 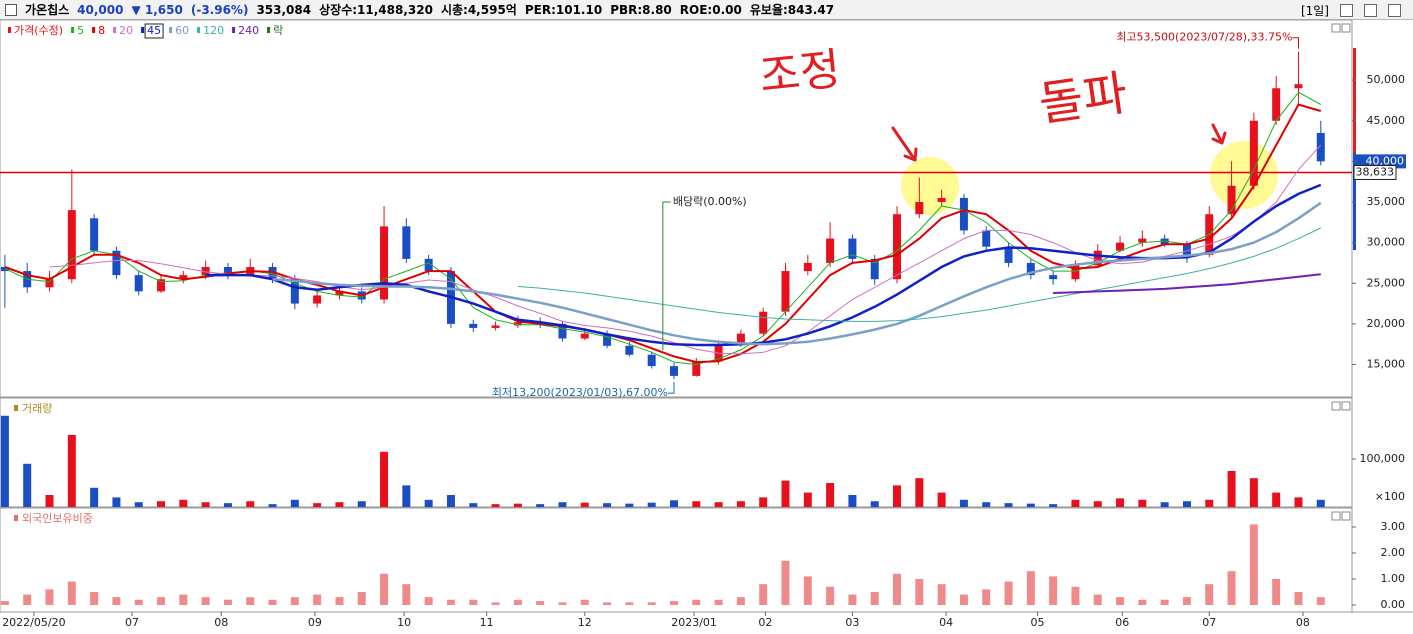 What do you see at coordinates (904, 144) in the screenshot?
I see `arrow` at bounding box center [904, 144].